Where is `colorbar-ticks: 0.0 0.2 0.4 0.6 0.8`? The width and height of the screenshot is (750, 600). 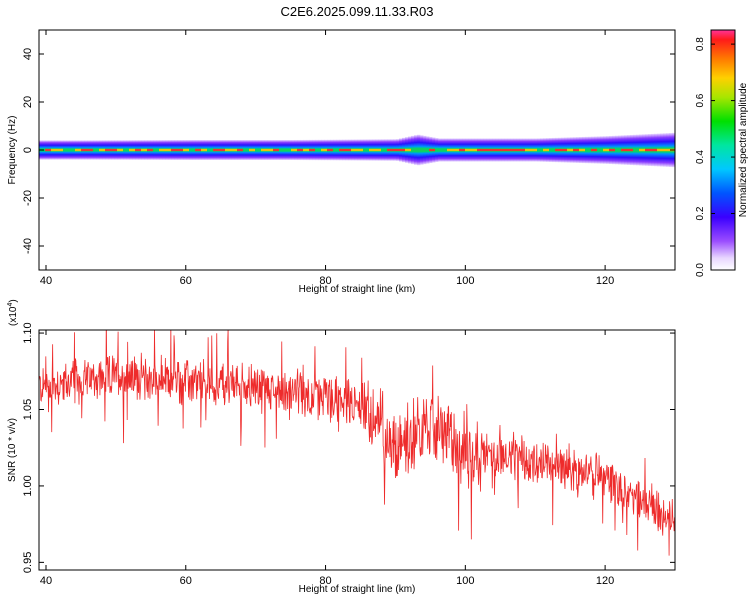
colorbar-ticks: 0.0 0.2 0.4 0.6 0.8 is located at coordinates (715, 157).